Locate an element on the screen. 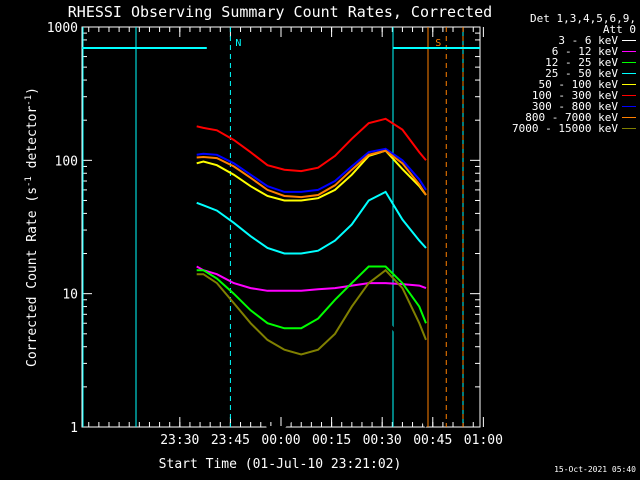 This screenshot has width=640, height=480. x-tick-label: 23:45 is located at coordinates (230, 440).